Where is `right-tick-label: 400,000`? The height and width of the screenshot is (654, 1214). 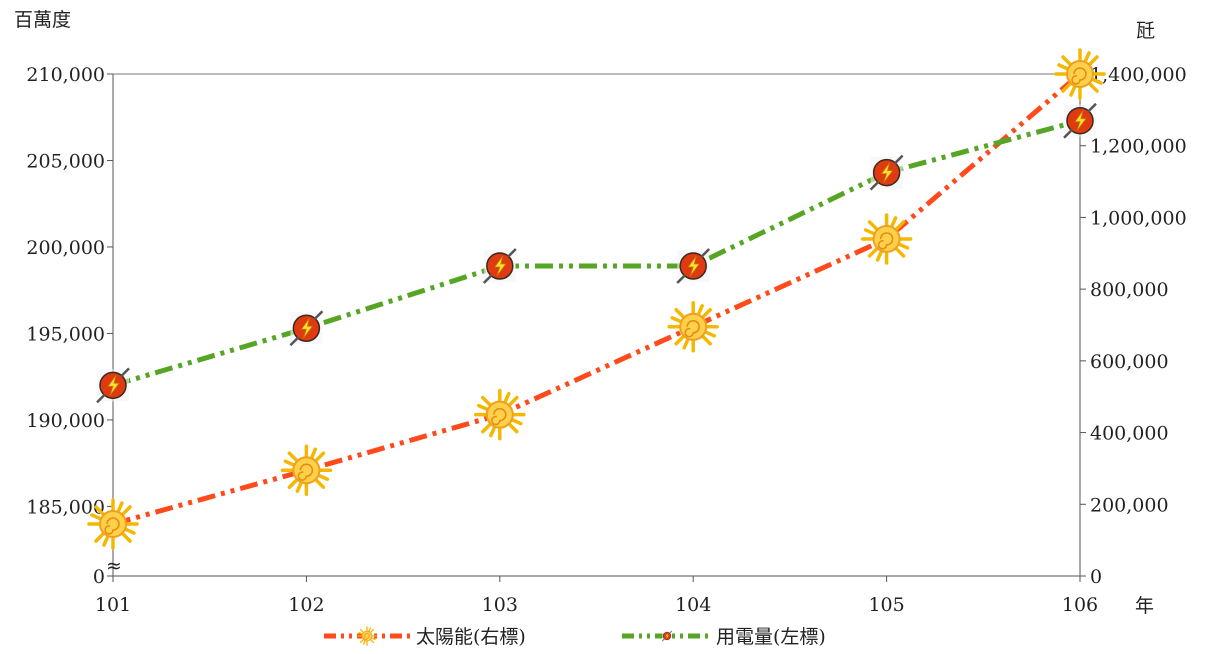
right-tick-label: 400,000 is located at coordinates (1129, 434).